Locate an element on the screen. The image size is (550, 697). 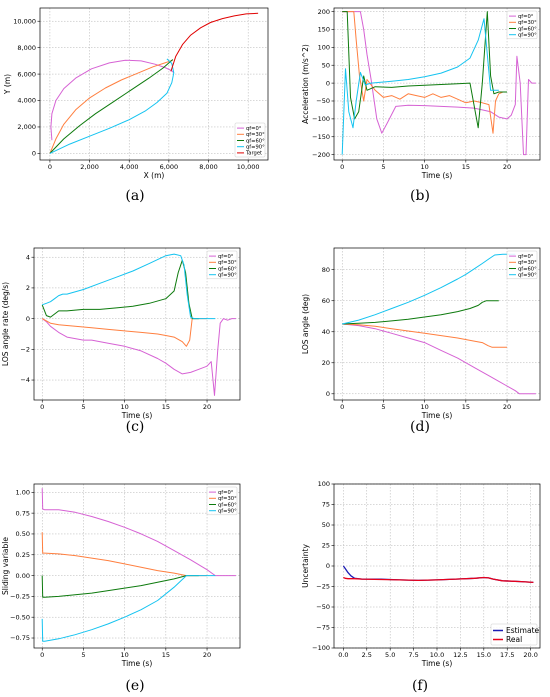
ytick-label-c-2: 0 is located at coordinates (28, 319).